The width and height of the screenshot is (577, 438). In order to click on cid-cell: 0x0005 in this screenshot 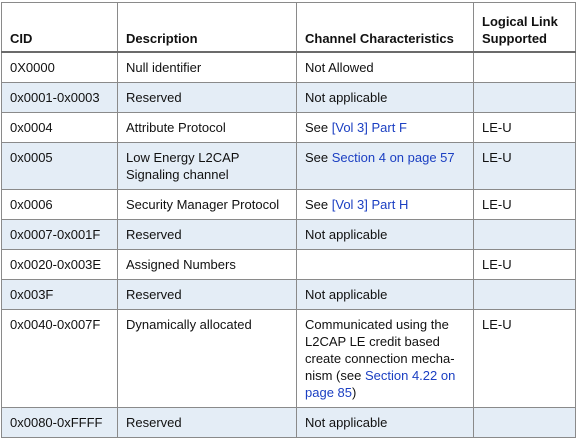, I will do `click(59, 166)`.